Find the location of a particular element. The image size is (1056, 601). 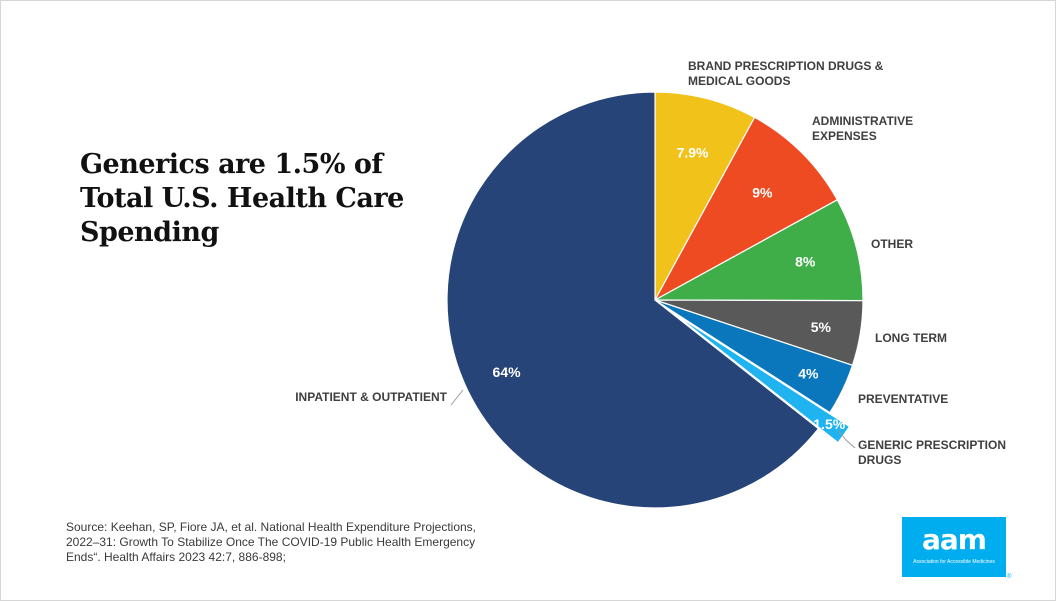

slice-category-label: PREVENTATIVE is located at coordinates (903, 399).